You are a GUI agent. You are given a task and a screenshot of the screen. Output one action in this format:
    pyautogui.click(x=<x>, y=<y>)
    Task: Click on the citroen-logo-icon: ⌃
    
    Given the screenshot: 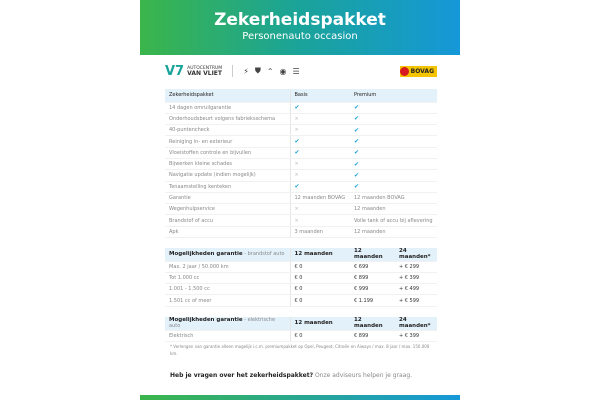 What is the action you would take?
    pyautogui.click(x=270, y=71)
    